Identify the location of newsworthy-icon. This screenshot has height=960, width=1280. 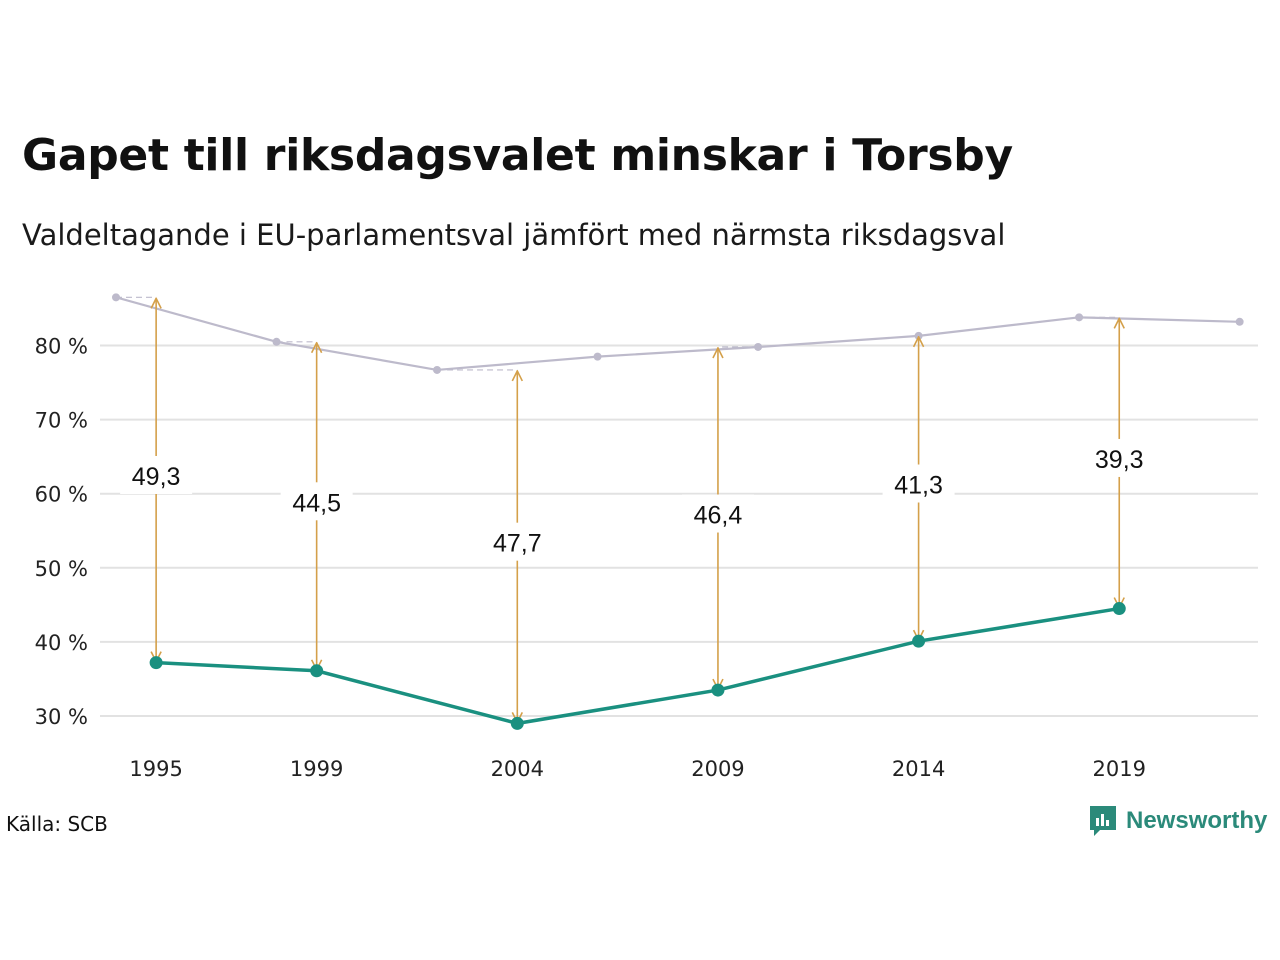
(1103, 821).